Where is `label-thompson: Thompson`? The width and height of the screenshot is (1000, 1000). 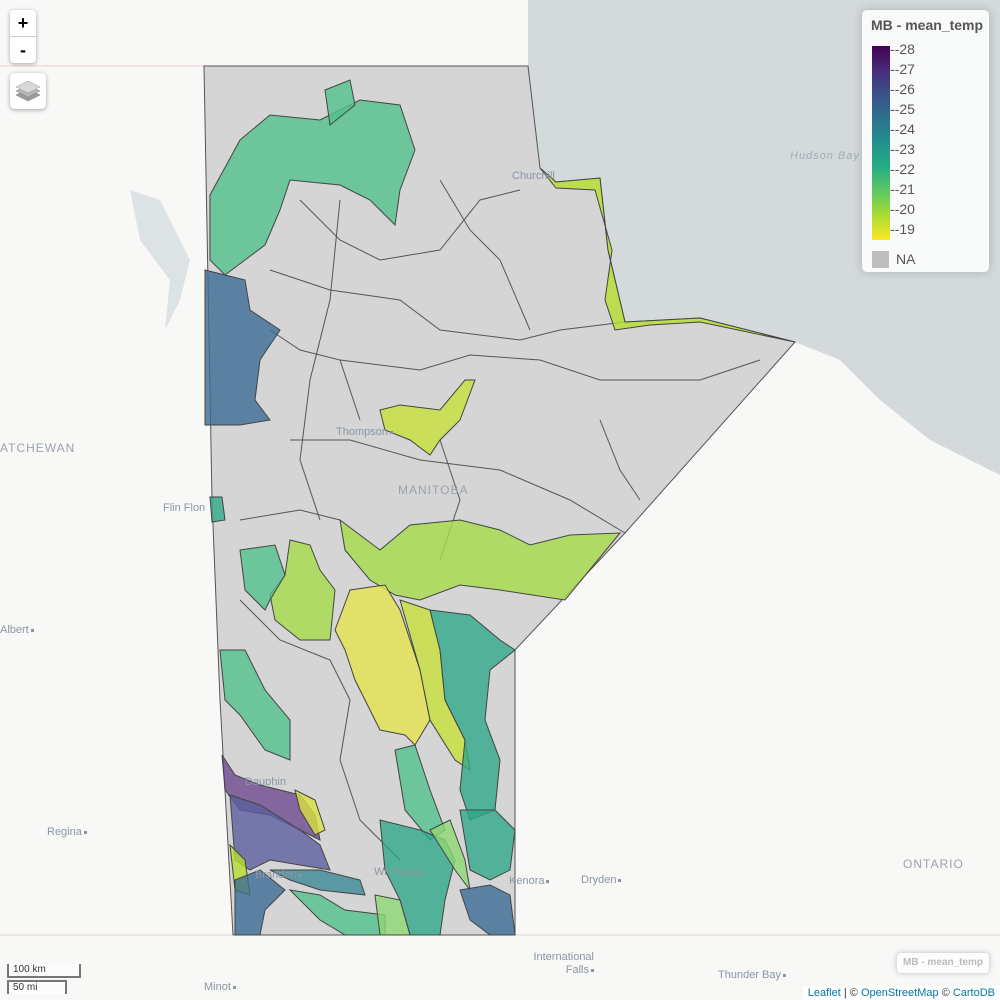
label-thompson: Thompson is located at coordinates (364, 432).